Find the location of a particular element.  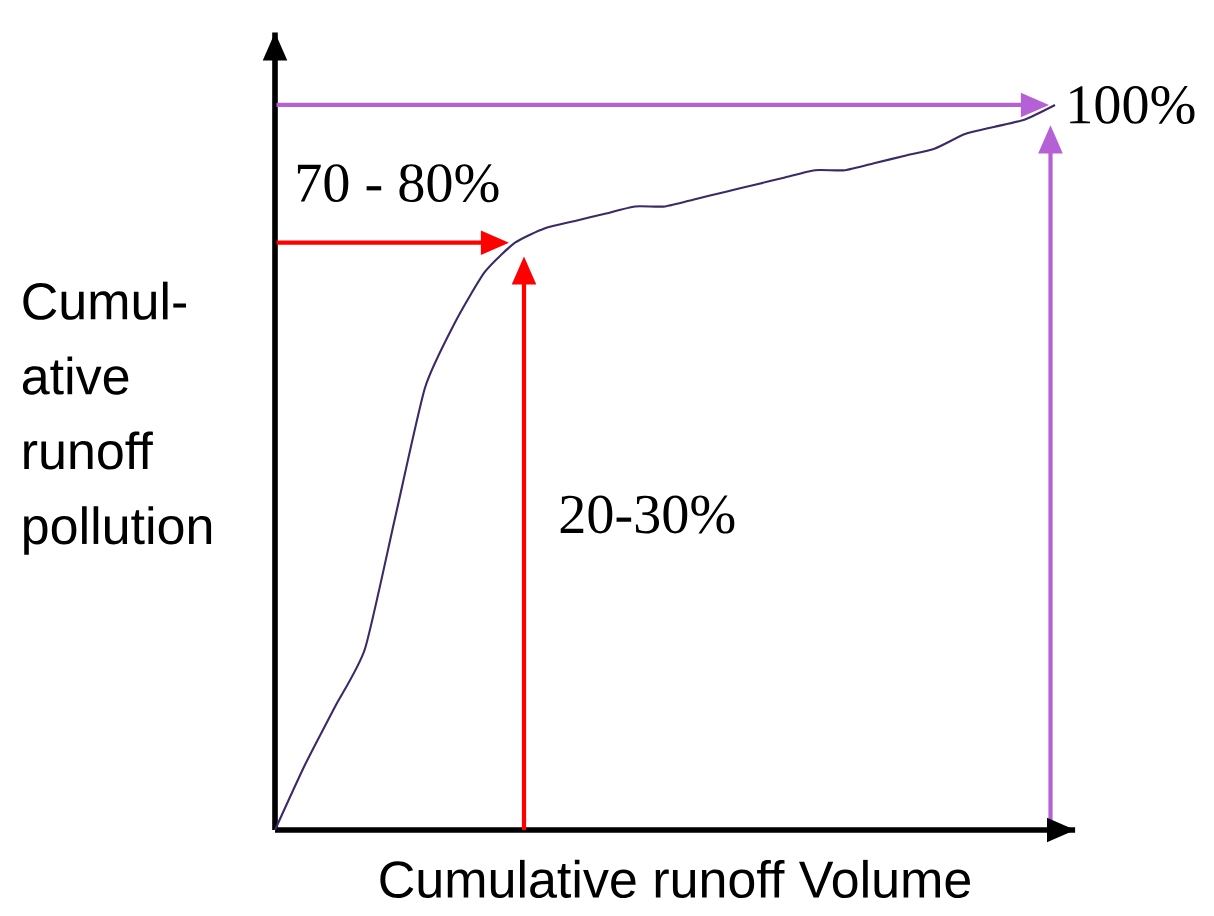

annotation: 70 - 80% is located at coordinates (398, 183).